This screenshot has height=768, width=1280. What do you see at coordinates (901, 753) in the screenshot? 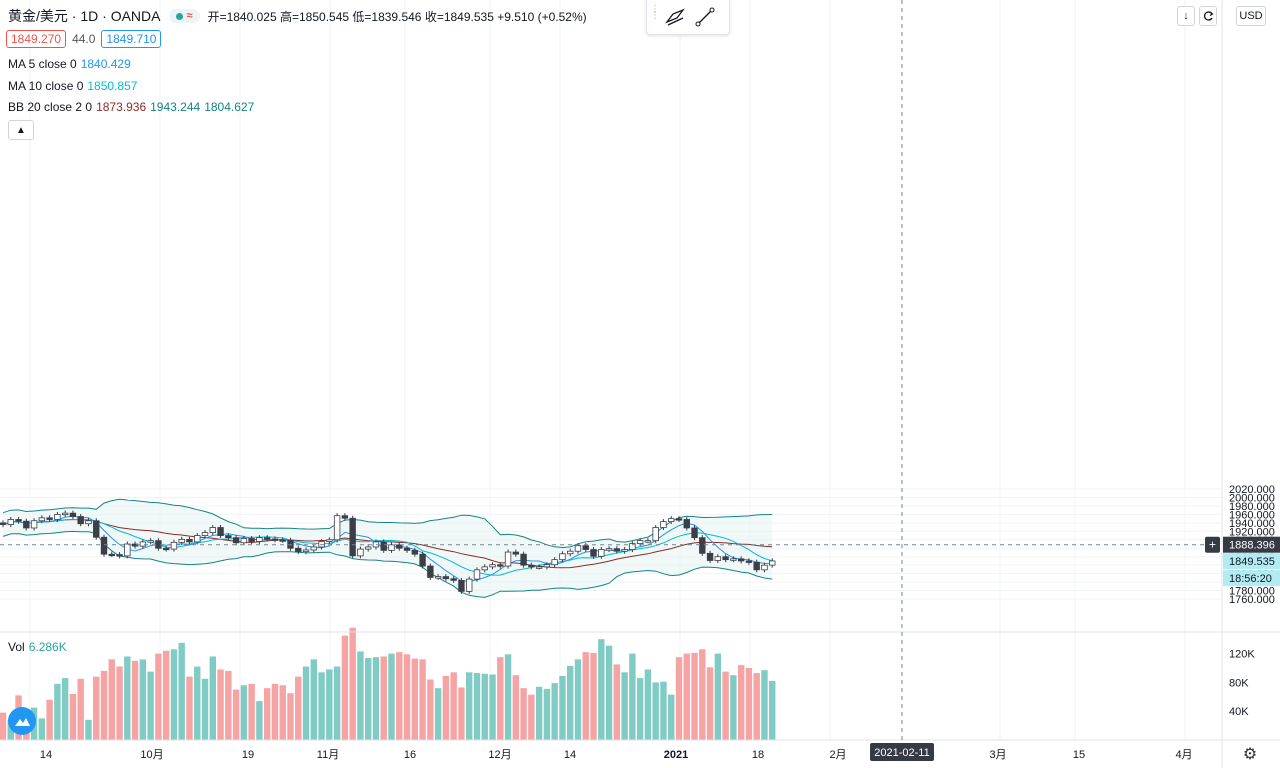
I see `crosshair-date-label: 2021-02-11` at bounding box center [901, 753].